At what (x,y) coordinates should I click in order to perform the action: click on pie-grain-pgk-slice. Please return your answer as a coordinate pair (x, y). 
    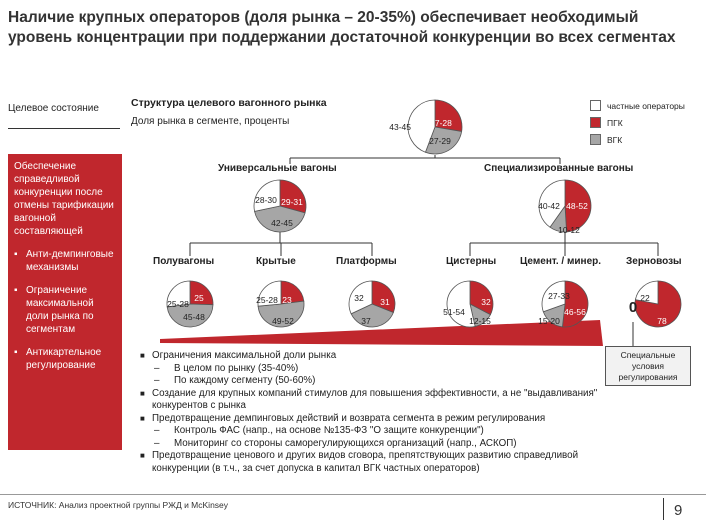
    Looking at the image, I should click on (658, 304).